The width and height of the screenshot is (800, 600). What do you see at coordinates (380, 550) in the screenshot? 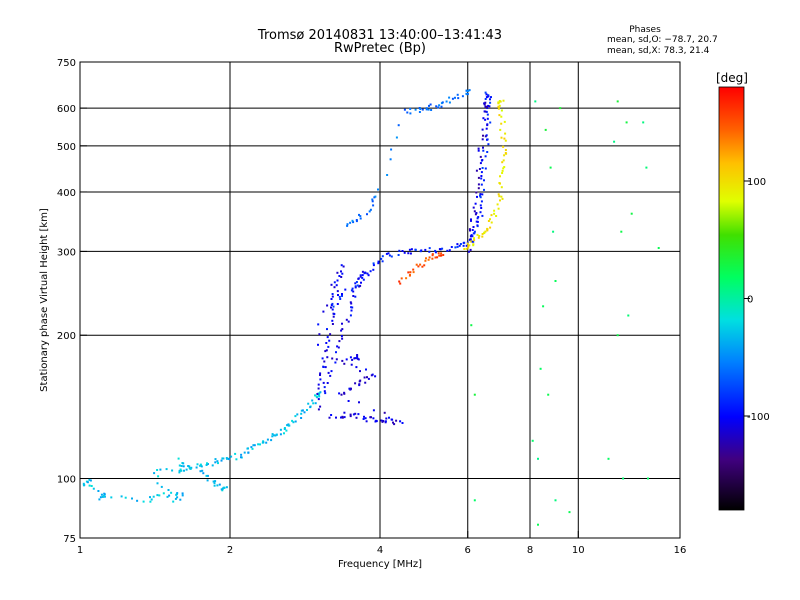
I see `x-tick-label: 4` at bounding box center [380, 550].